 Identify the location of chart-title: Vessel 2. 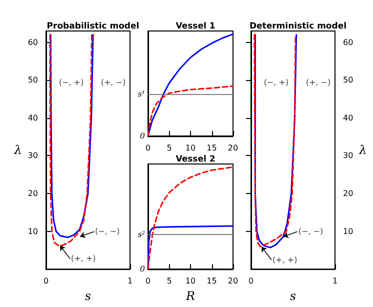
(196, 159).